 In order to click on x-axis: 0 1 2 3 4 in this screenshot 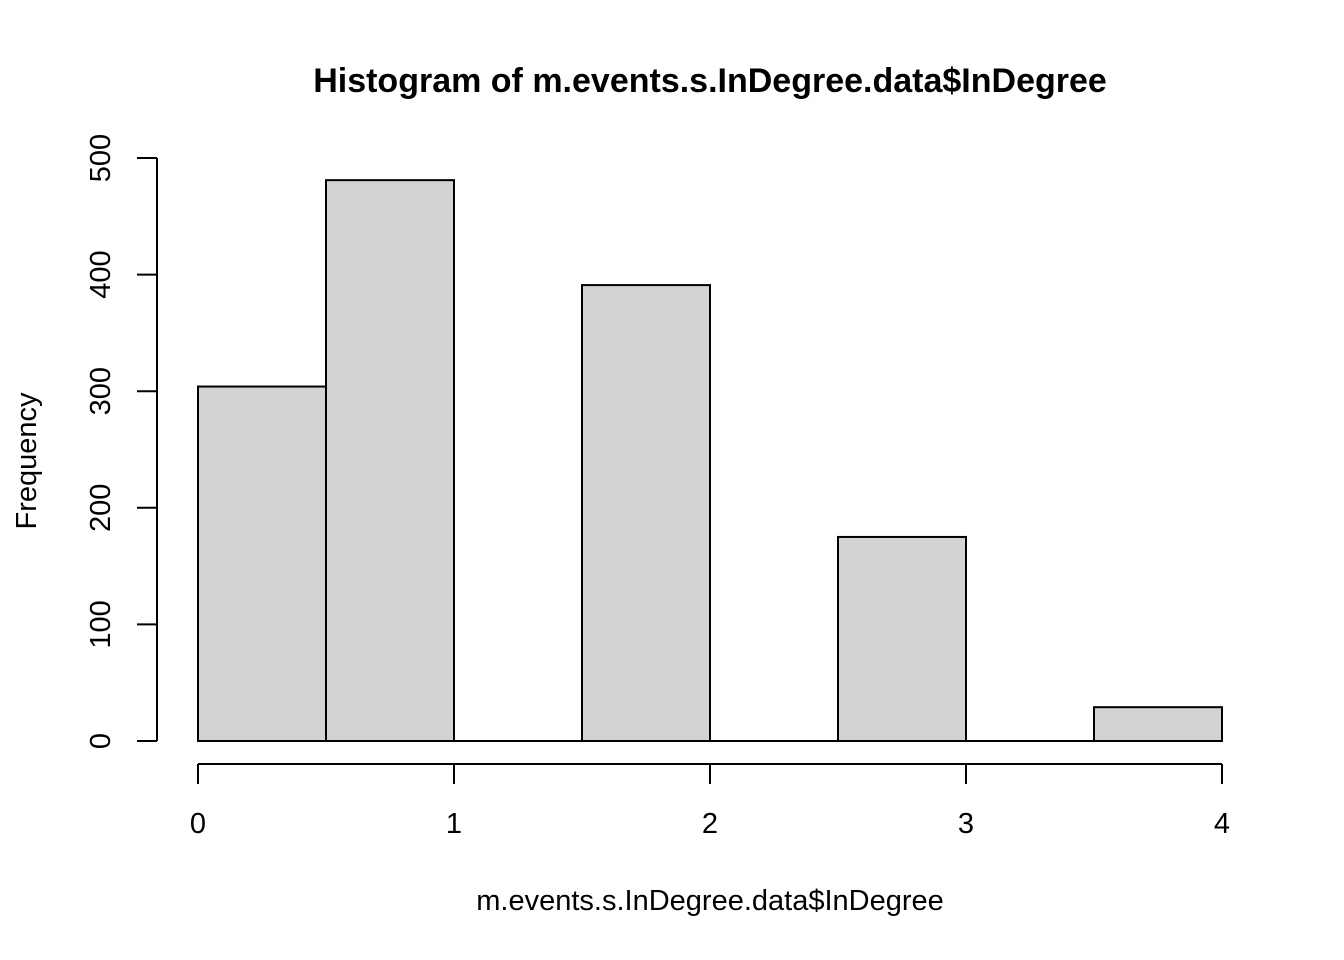, I will do `click(710, 801)`.